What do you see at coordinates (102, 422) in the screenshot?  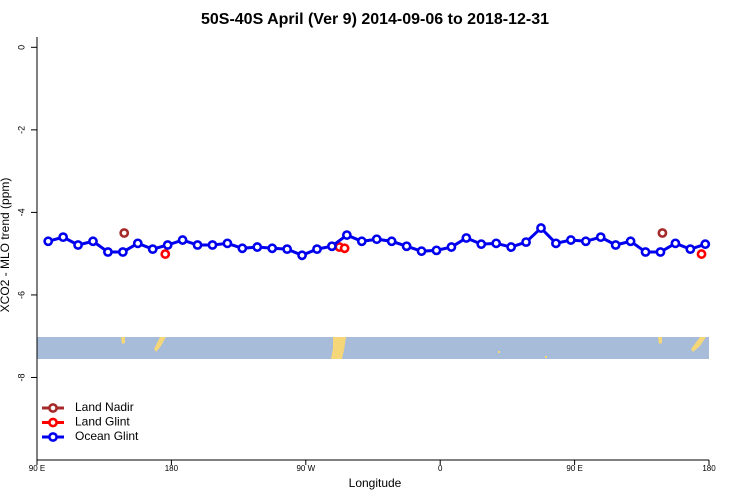 I see `legend-label: Land Glint` at bounding box center [102, 422].